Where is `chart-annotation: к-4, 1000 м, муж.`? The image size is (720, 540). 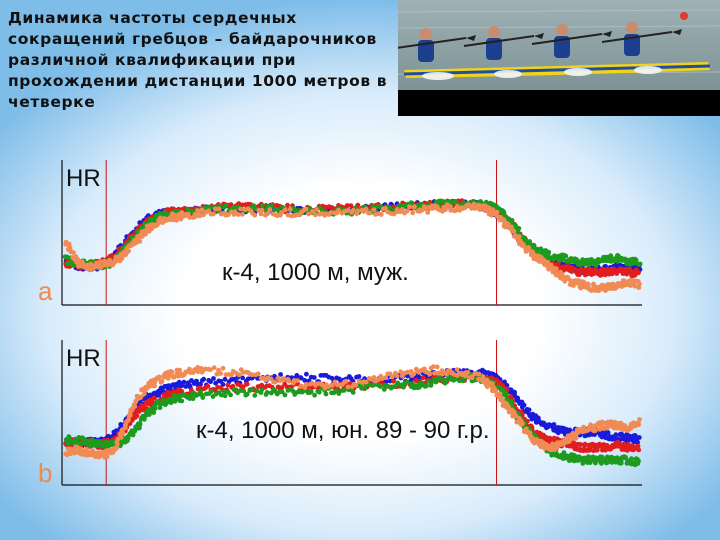
chart-annotation: к-4, 1000 м, муж. is located at coordinates (315, 272).